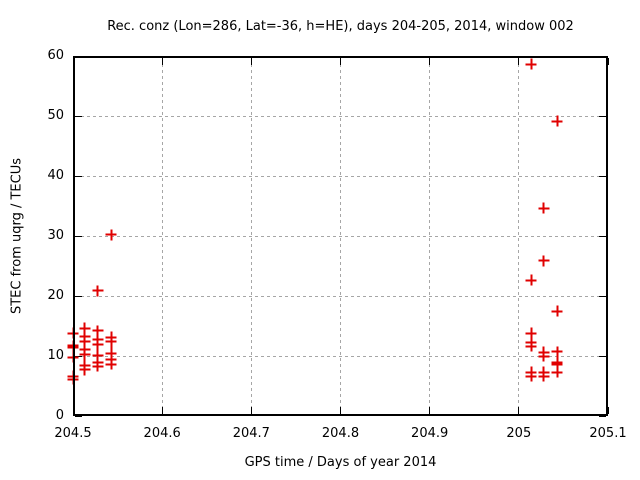 This screenshot has width=640, height=480. What do you see at coordinates (340, 462) in the screenshot?
I see `x-axis-label: GPS time / Days of year 2014` at bounding box center [340, 462].